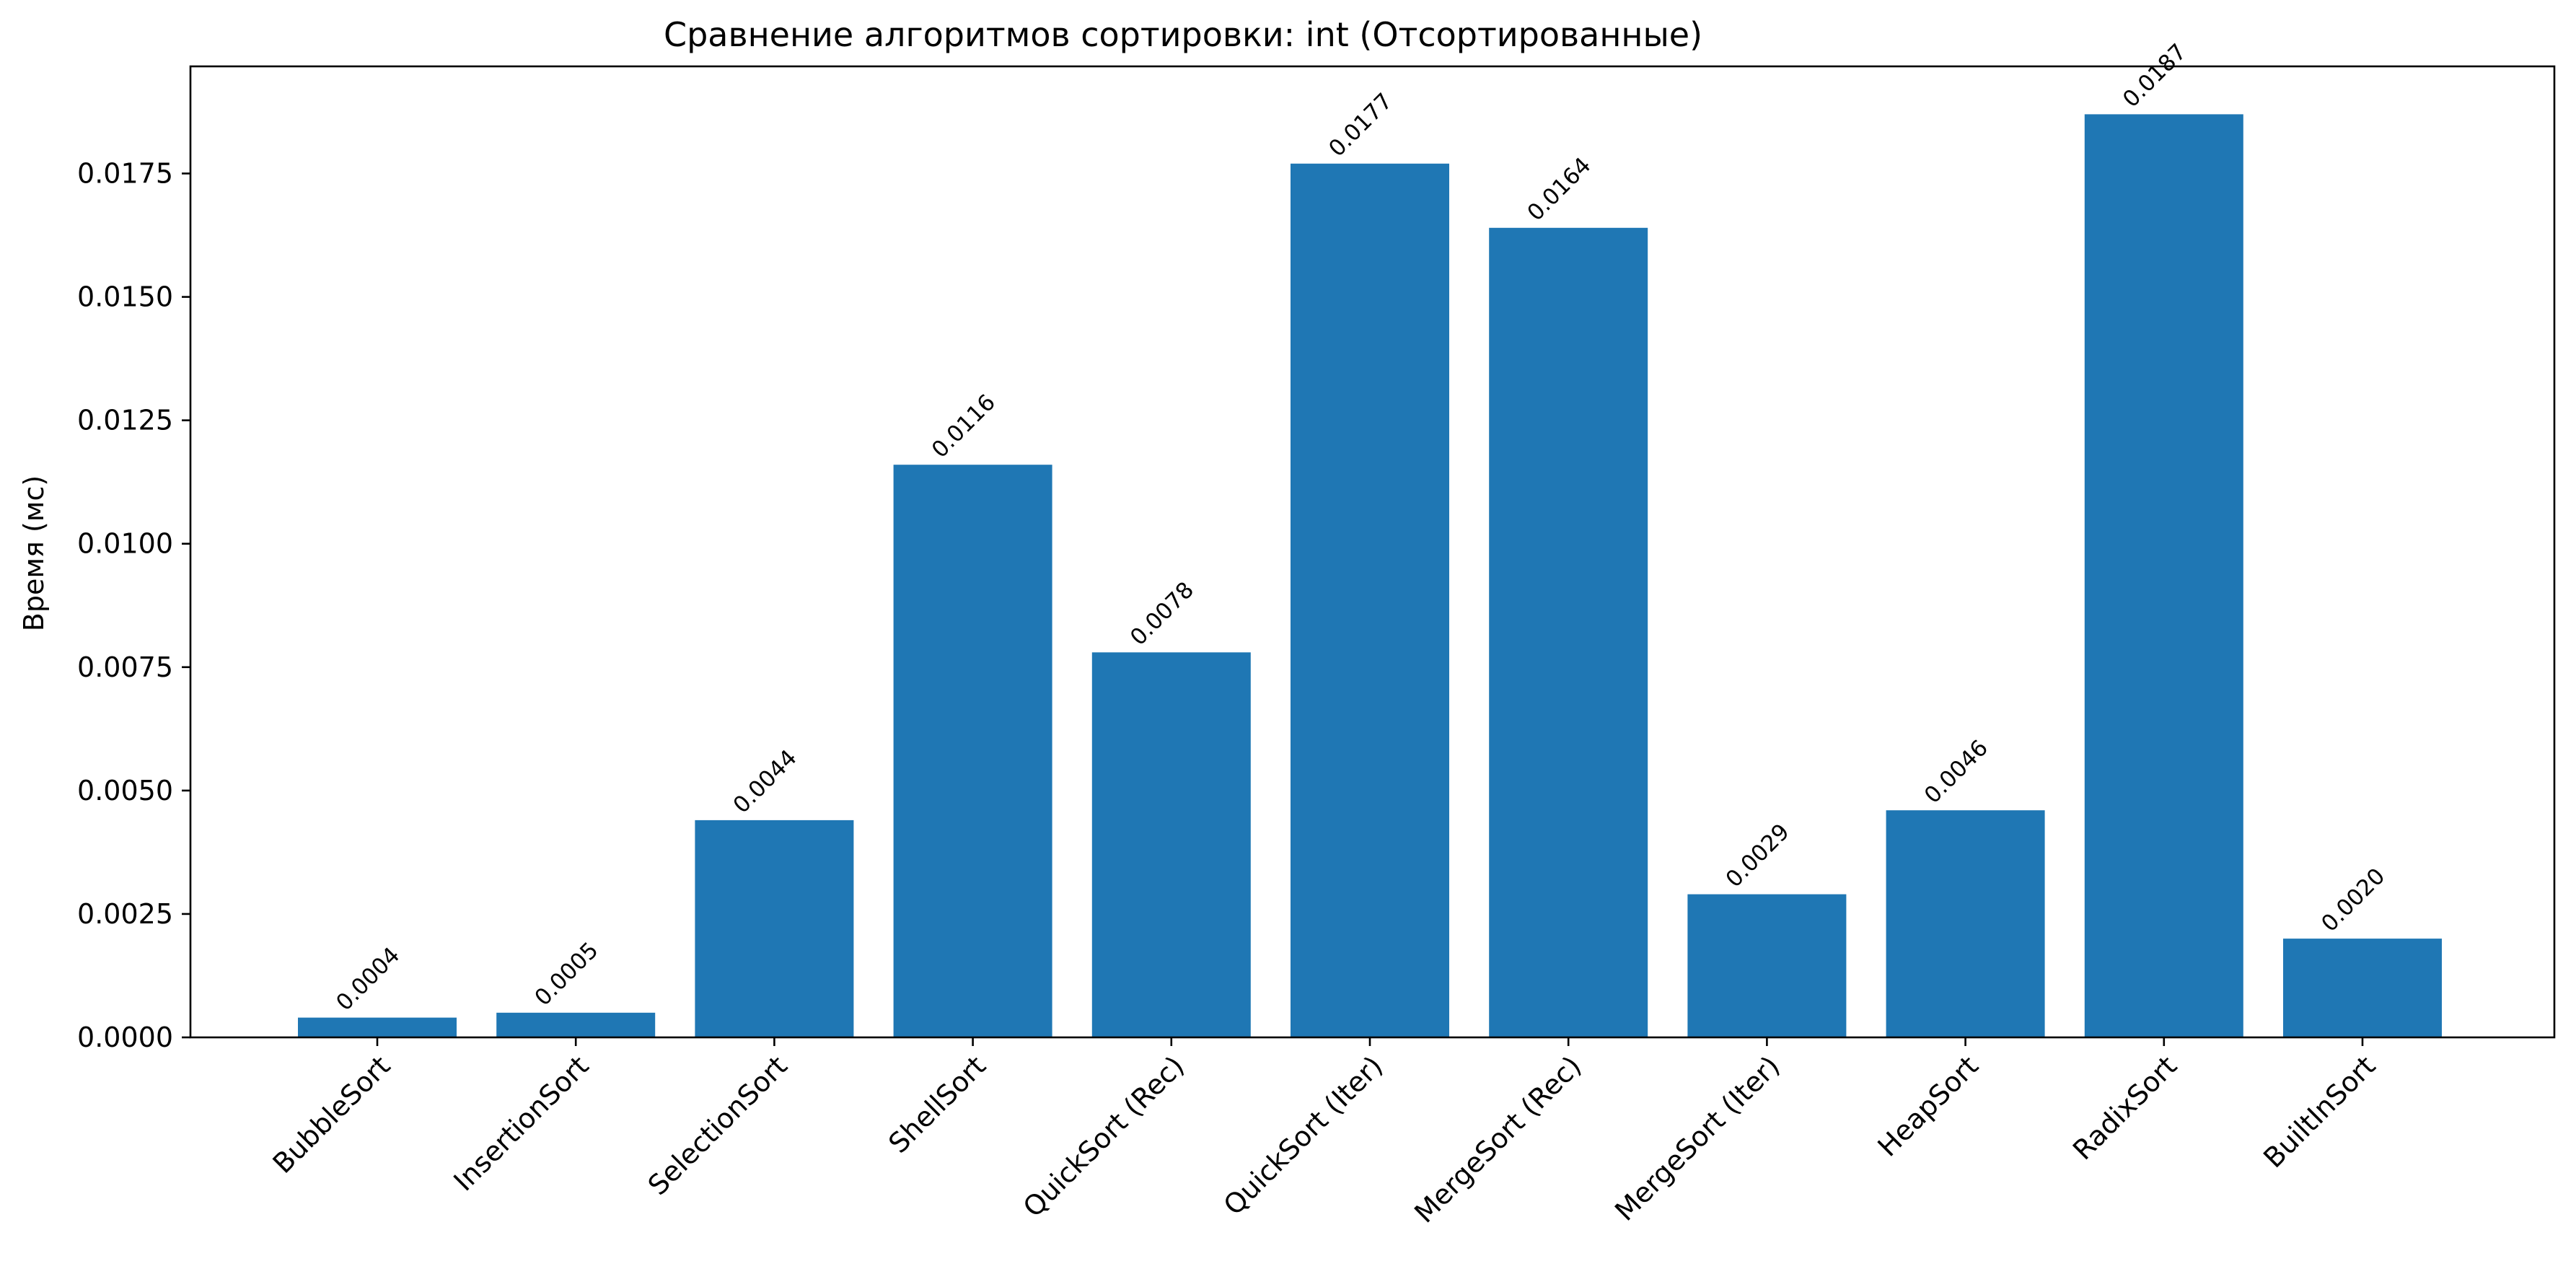  What do you see at coordinates (1162, 614) in the screenshot?
I see `bar-value-label: 0.0078` at bounding box center [1162, 614].